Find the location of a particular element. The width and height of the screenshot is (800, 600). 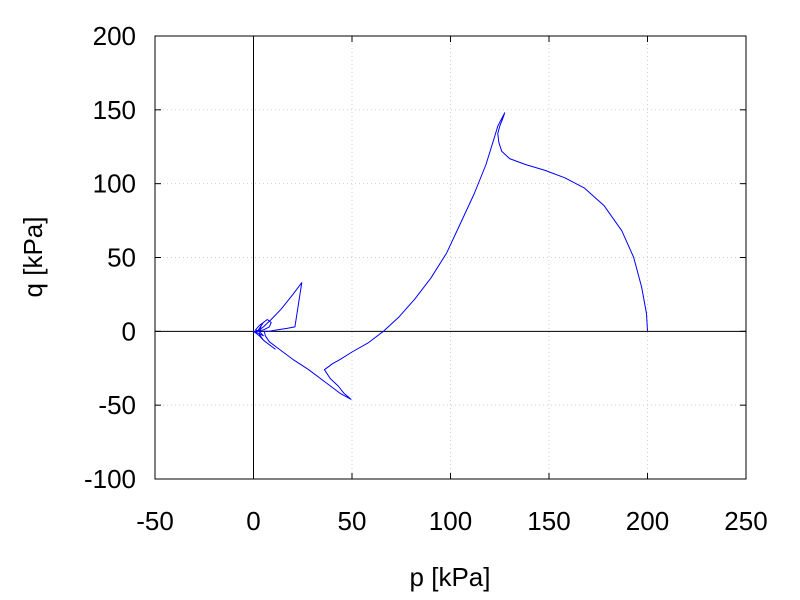

x-tick-label: 0 is located at coordinates (253, 521).